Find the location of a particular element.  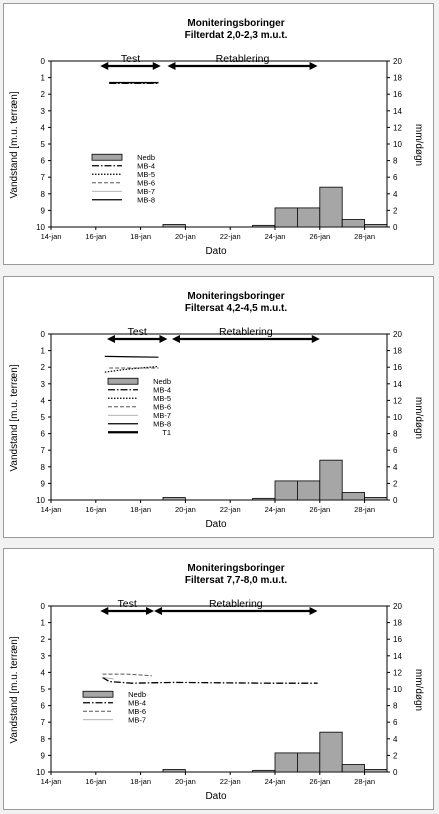

x-tick-label: 22-jan is located at coordinates (230, 781).